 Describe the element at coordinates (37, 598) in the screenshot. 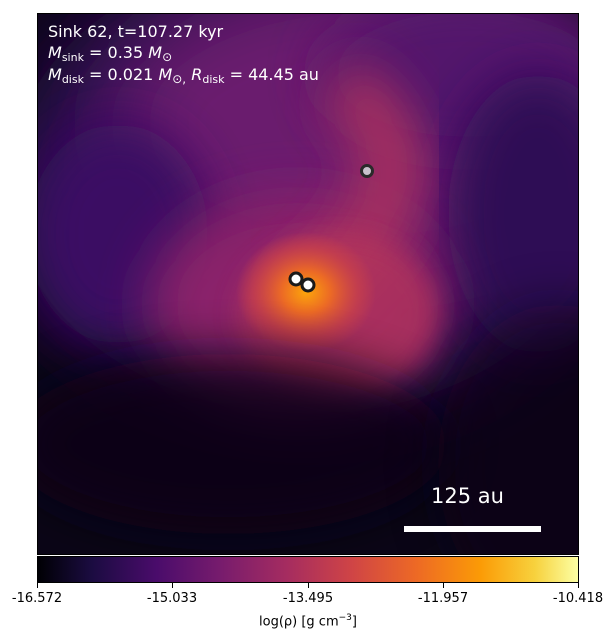

I see `colorbar-tick-label: -16.572` at that location.